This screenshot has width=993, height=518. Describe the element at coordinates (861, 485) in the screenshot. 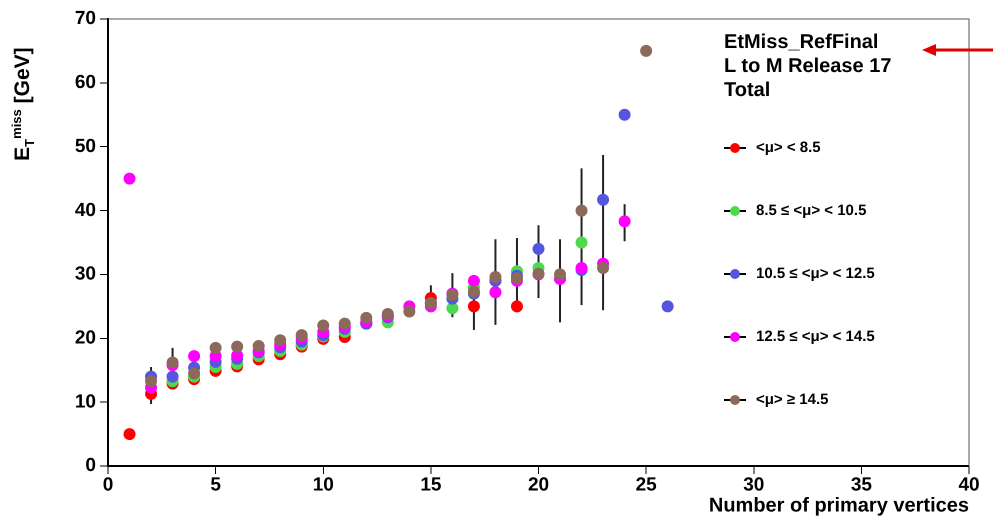

I see `x-tick-label: 35` at that location.